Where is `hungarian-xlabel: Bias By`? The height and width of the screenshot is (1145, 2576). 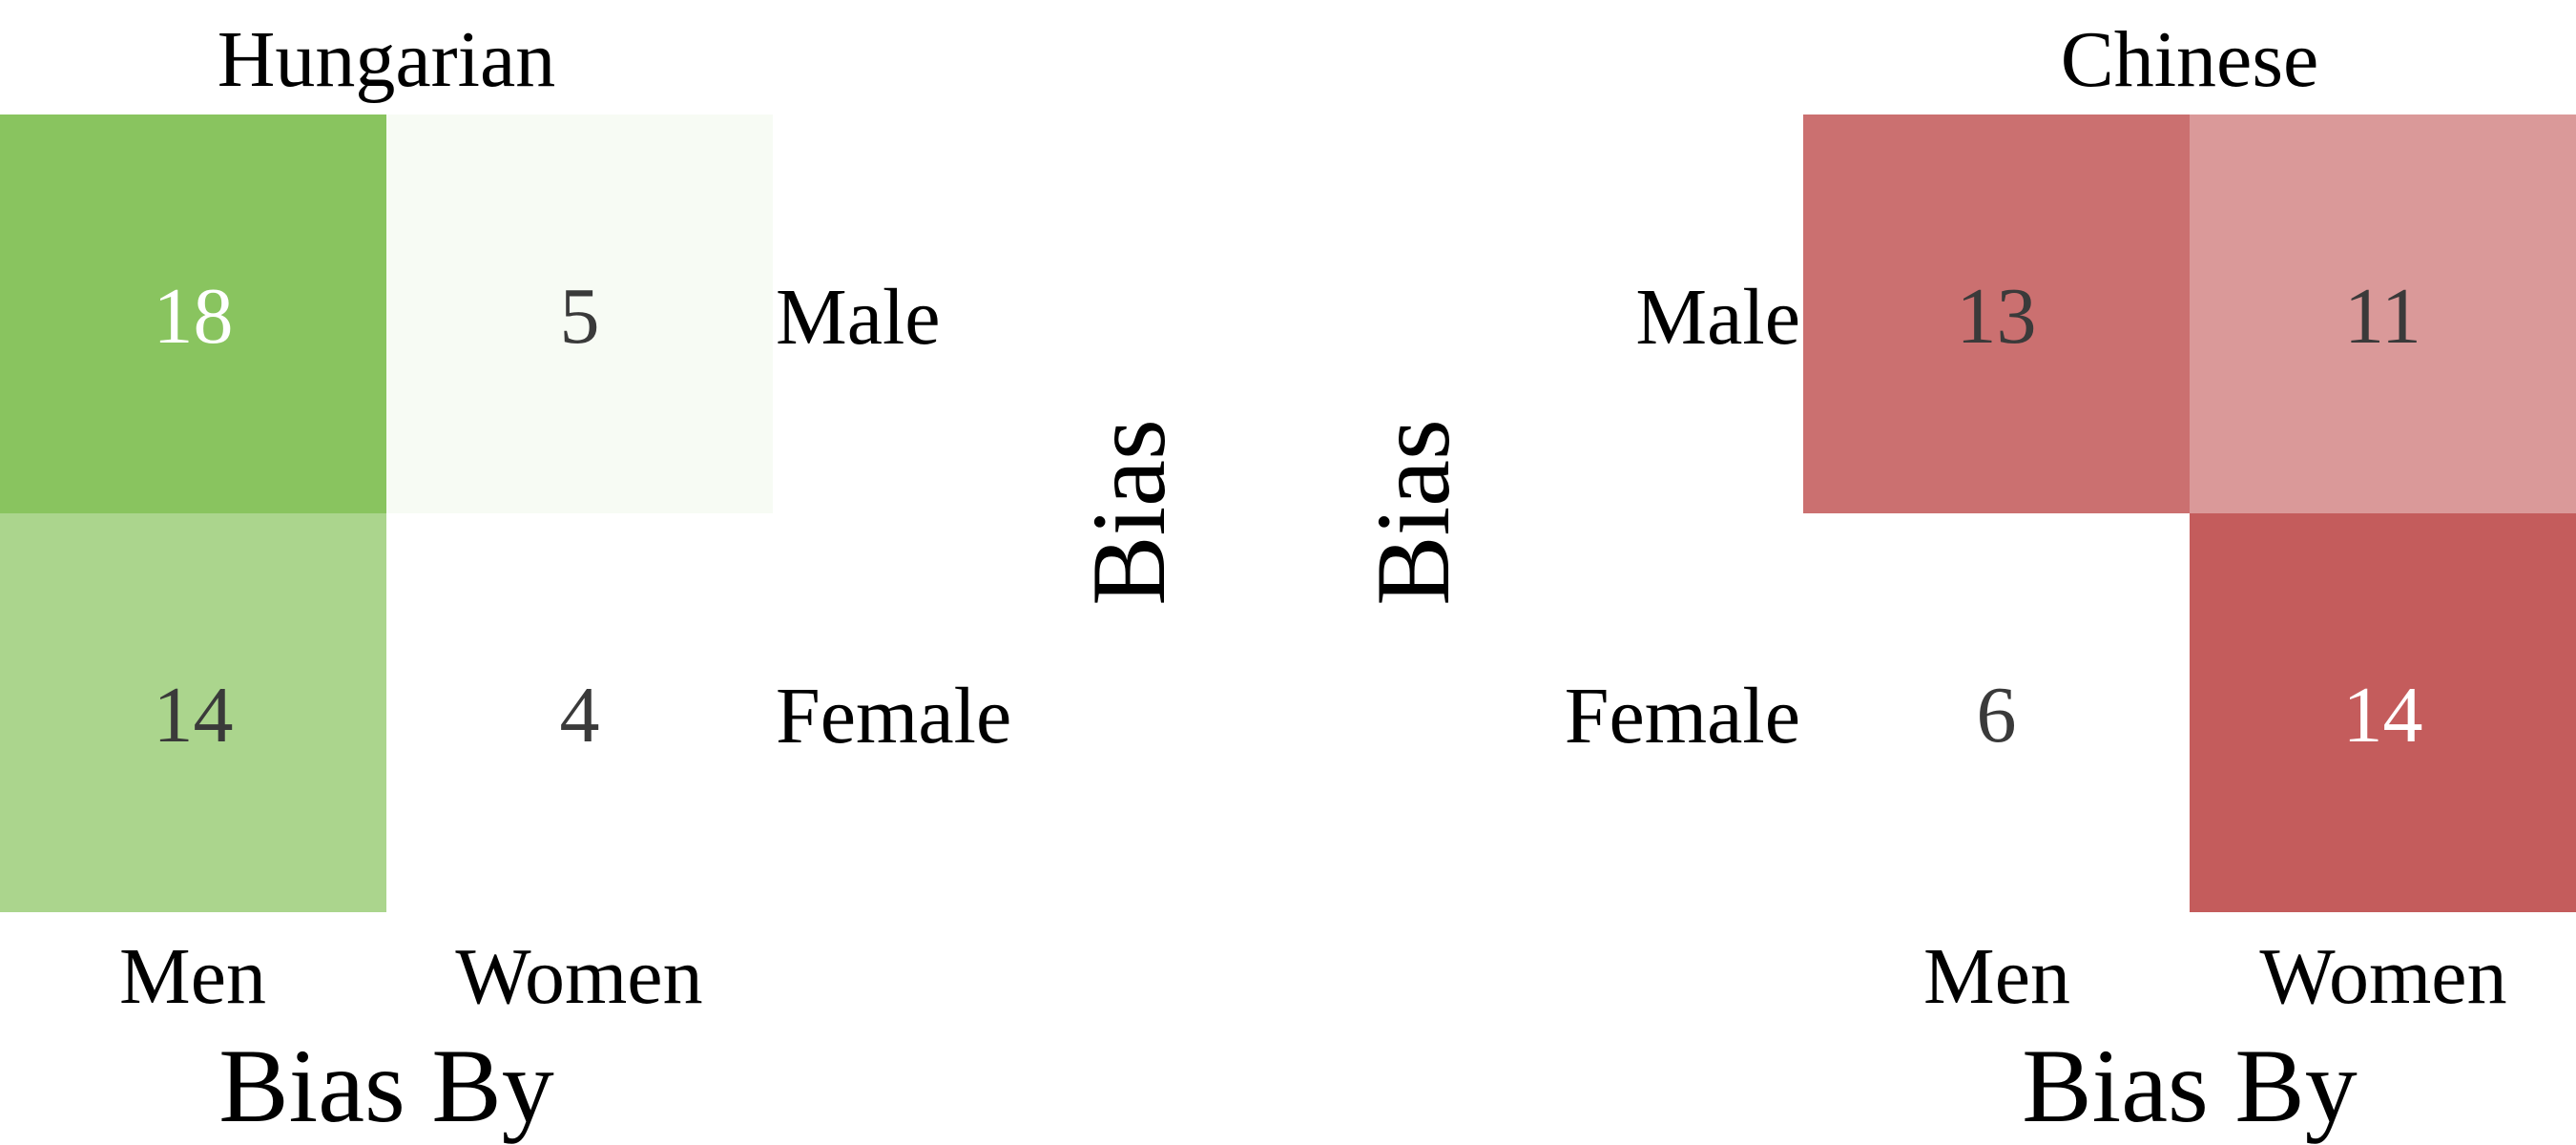
hungarian-xlabel: Bias By is located at coordinates (385, 1086).